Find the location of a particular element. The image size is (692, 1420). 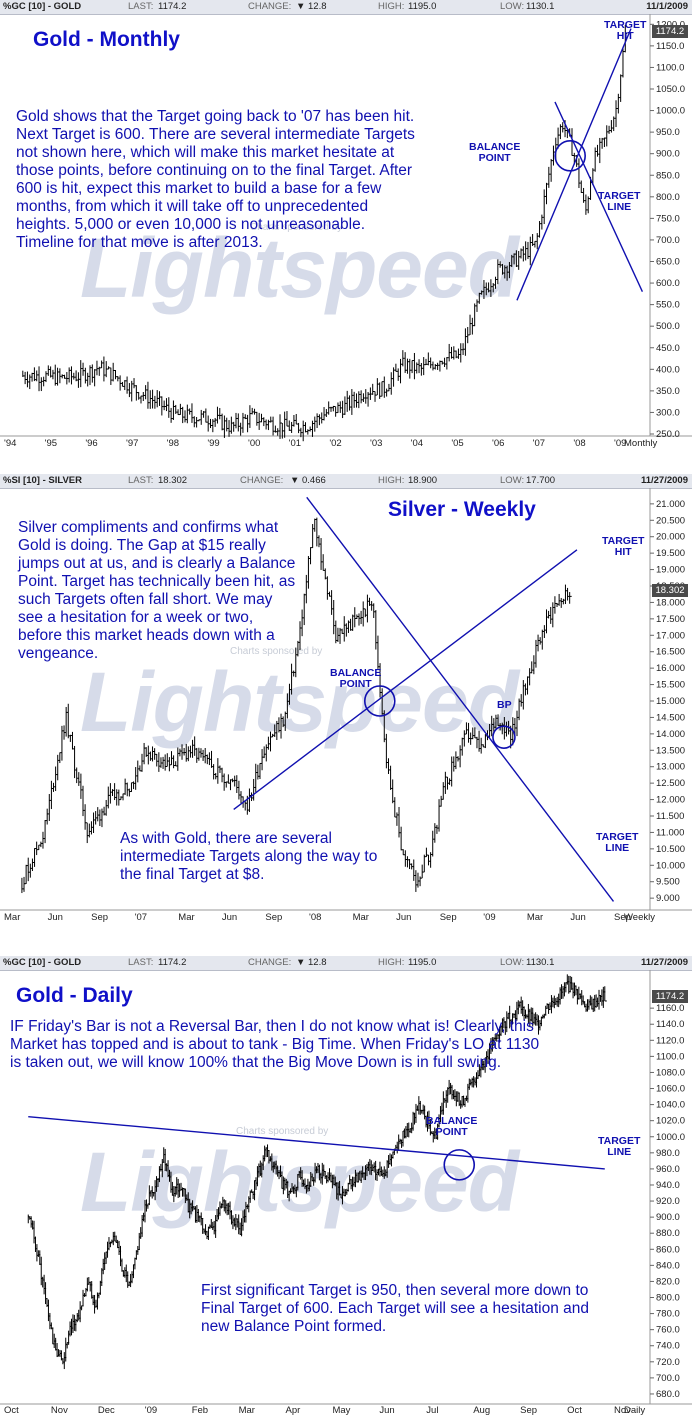

y-tick-label: 16.000 is located at coordinates (670, 668).